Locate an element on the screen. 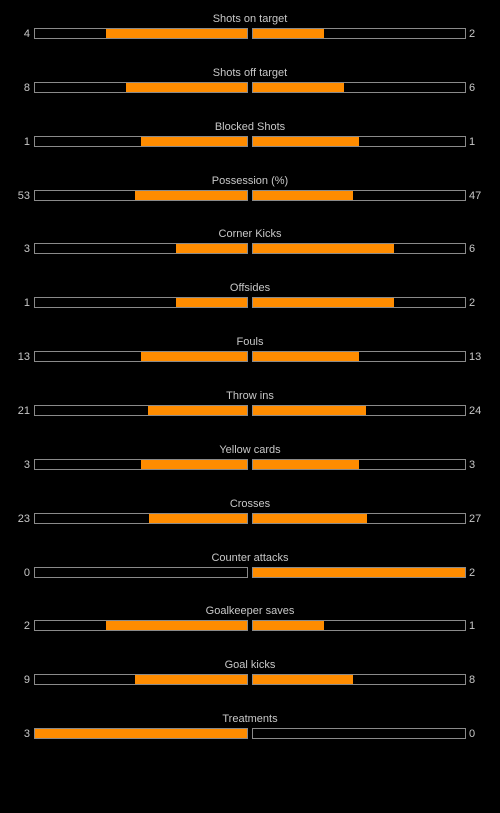 Image resolution: width=500 pixels, height=813 pixels. stat-label: Goal kicks is located at coordinates (250, 665).